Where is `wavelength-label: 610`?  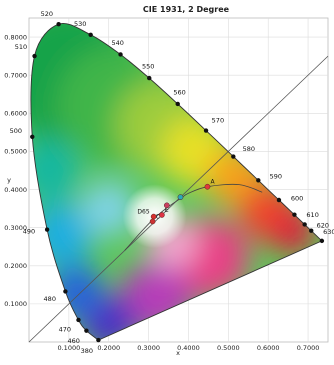 wavelength-label: 610 is located at coordinates (312, 215).